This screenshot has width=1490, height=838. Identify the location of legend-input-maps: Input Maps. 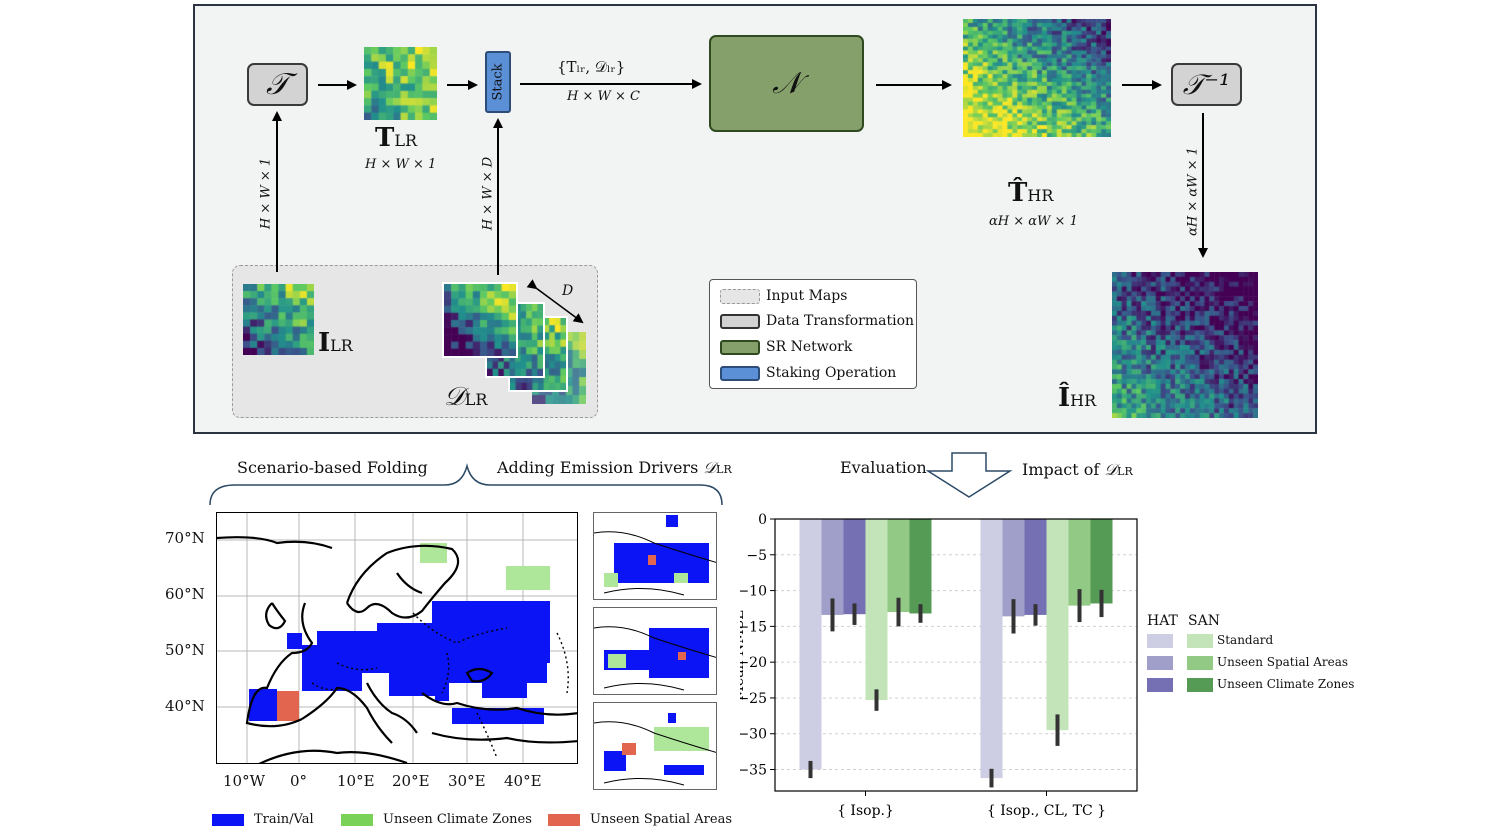
(783, 296).